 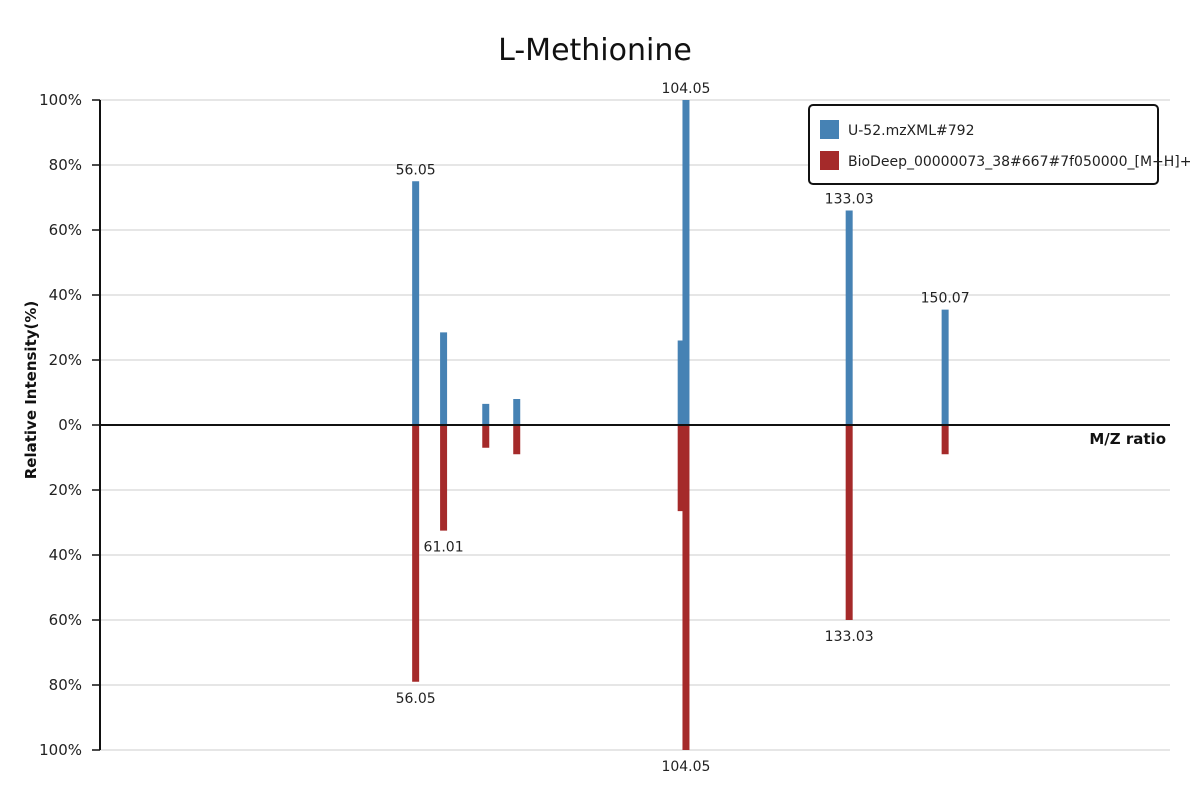 What do you see at coordinates (1127, 439) in the screenshot?
I see `x-axis-title: M/Z ratio` at bounding box center [1127, 439].